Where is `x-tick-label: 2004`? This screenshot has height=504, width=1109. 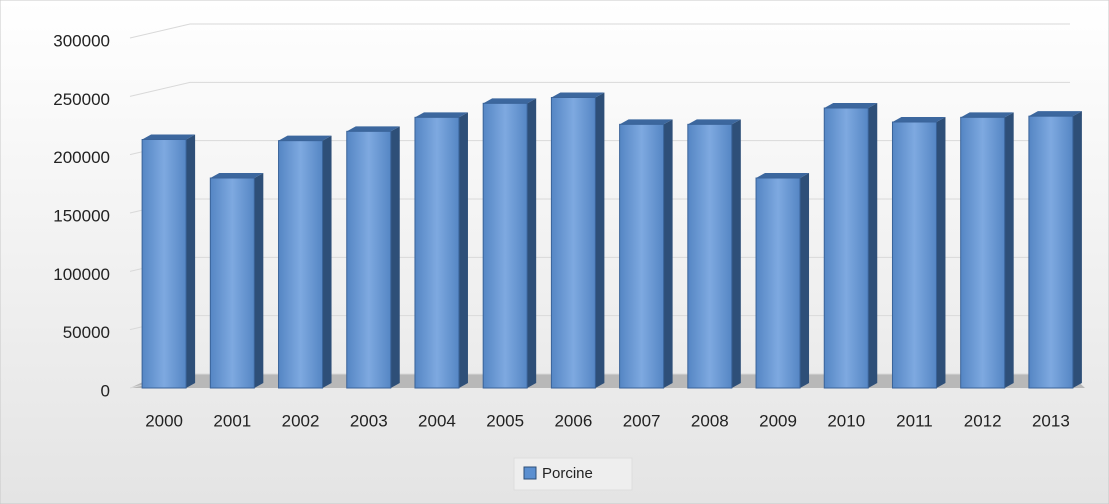
x-tick-label: 2004 is located at coordinates (437, 420).